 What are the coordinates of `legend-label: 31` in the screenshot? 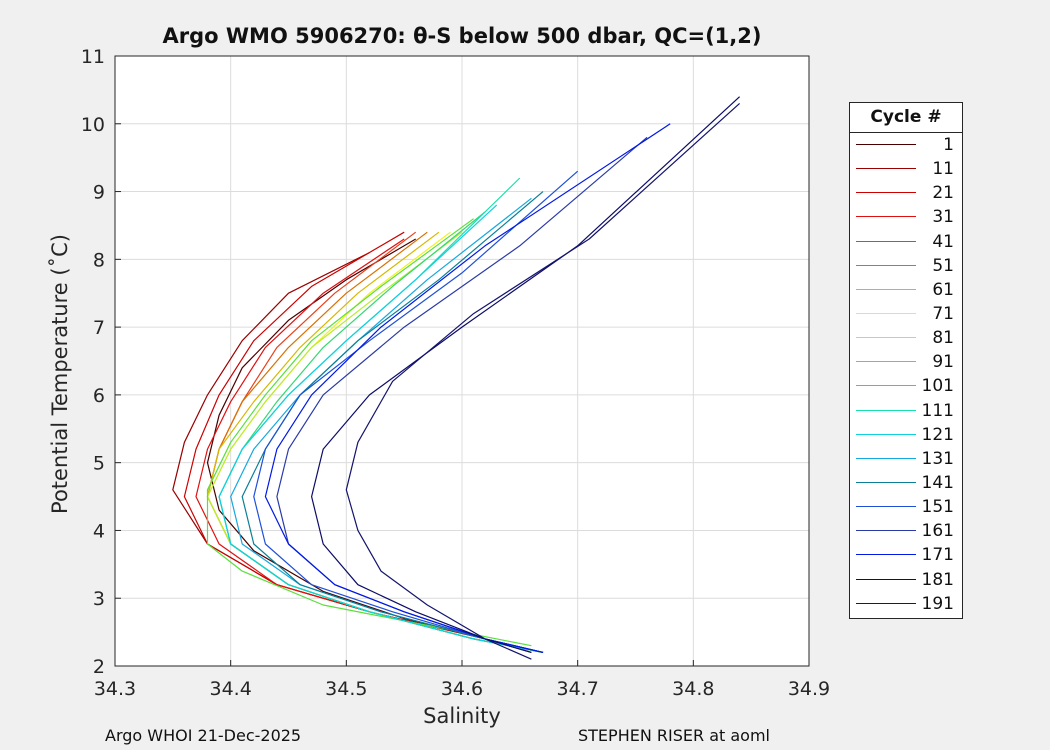 It's located at (943, 217).